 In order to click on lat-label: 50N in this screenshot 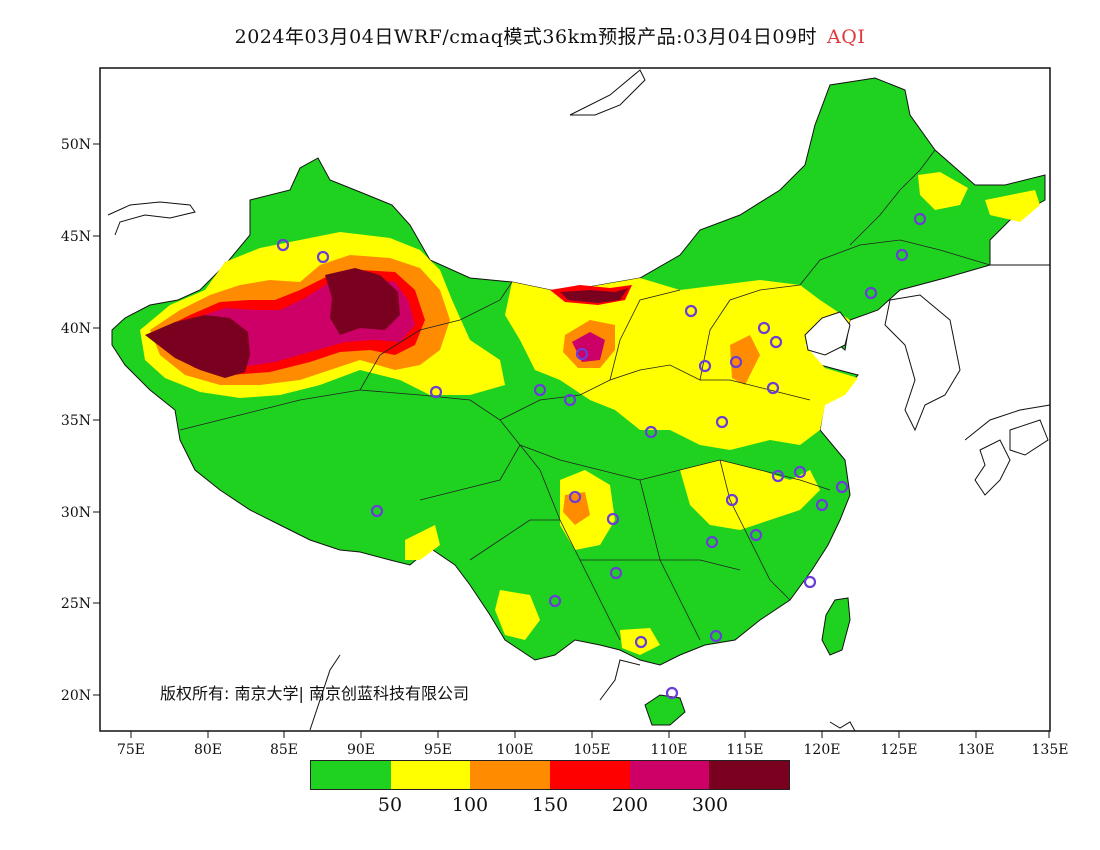, I will do `click(76, 145)`.